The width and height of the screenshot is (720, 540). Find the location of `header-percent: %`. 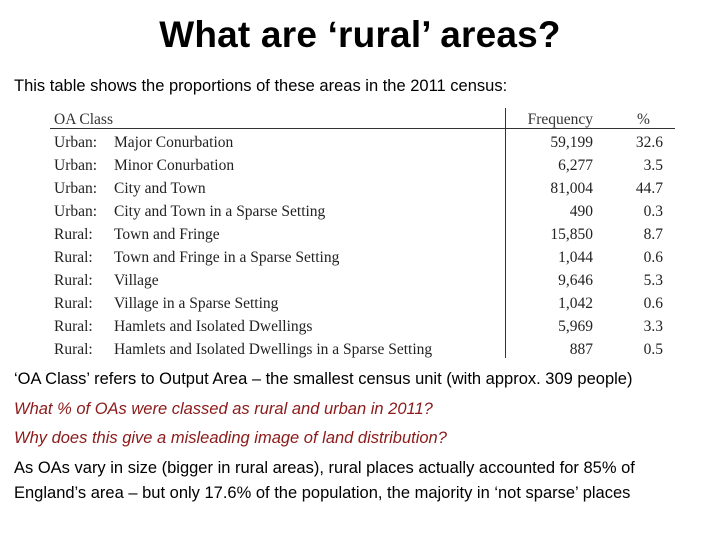

header-percent: % is located at coordinates (643, 119).